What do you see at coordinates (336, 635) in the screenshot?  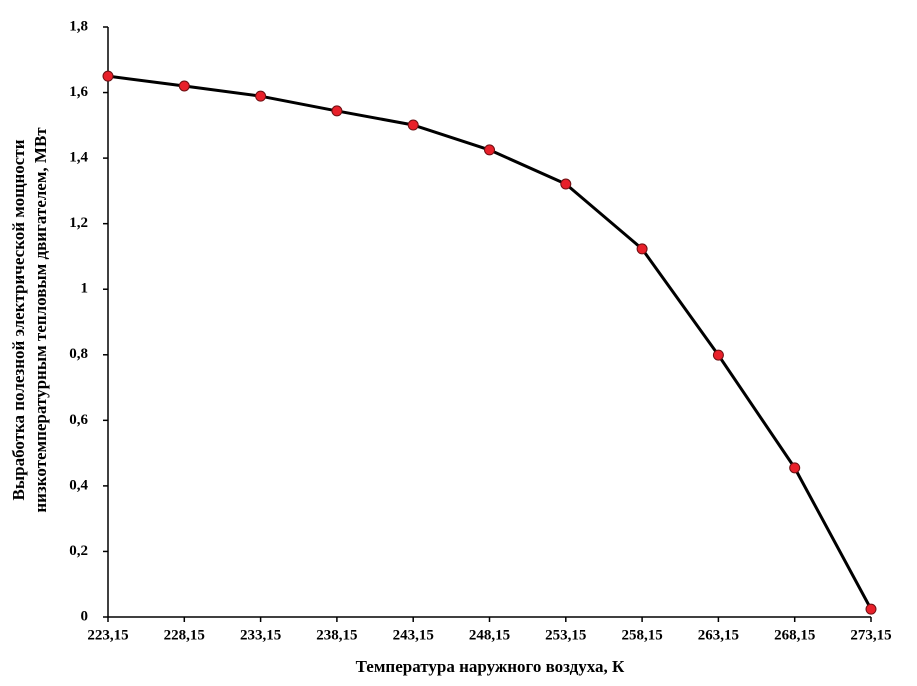 I see `x-tick-label: 238,15` at bounding box center [336, 635].